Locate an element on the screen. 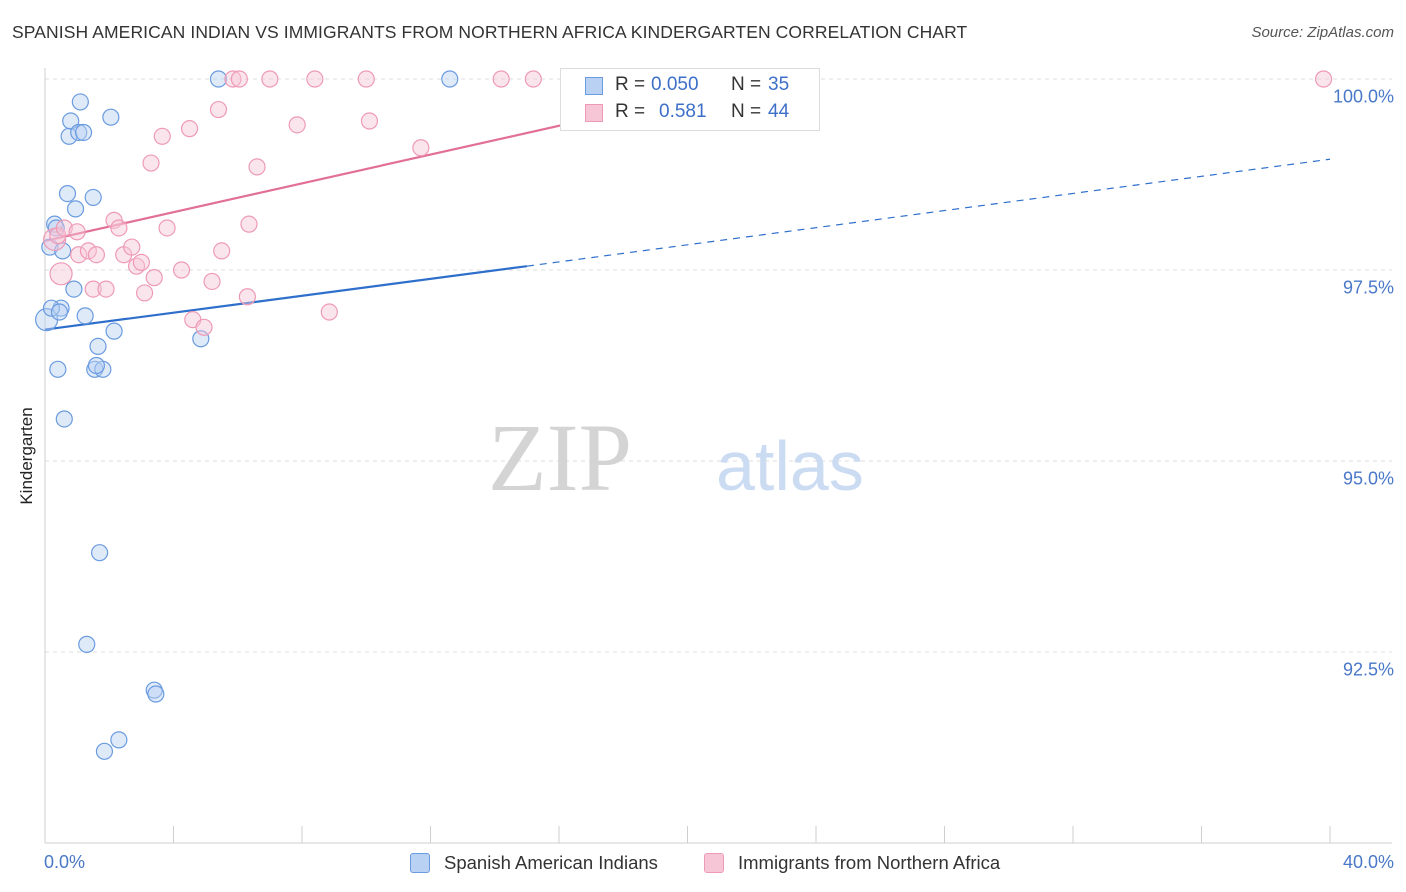 This screenshot has height=892, width=1406. r-value: 0.050 is located at coordinates (675, 84).